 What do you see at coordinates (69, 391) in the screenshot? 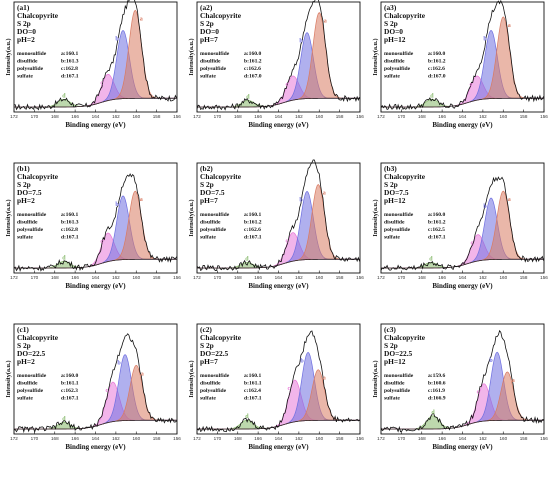
I see `peak-c-value: c:162.3` at bounding box center [69, 391].